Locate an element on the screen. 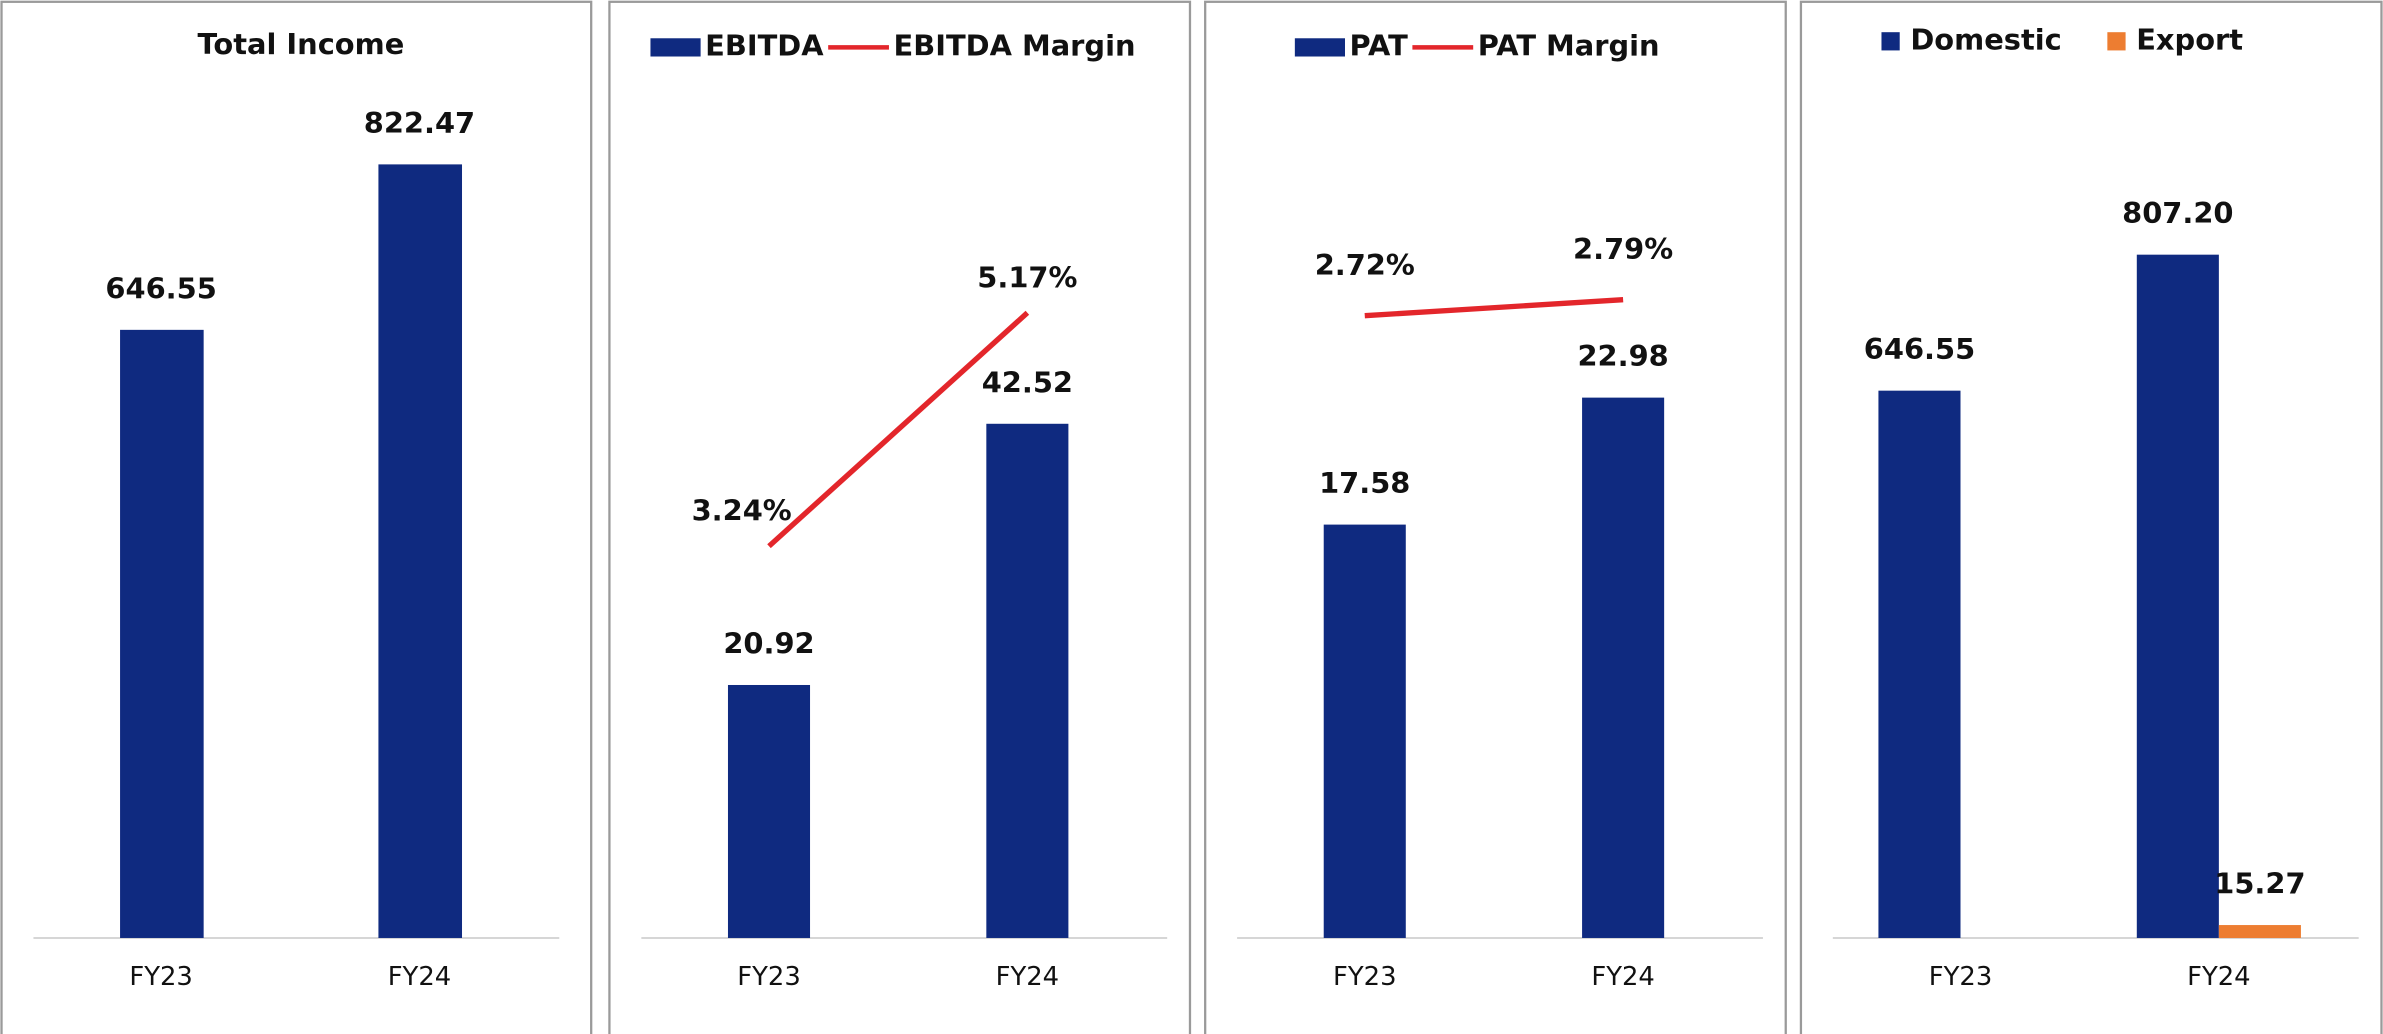 This screenshot has width=2383, height=1034. data-label: 2.79% is located at coordinates (1623, 249).